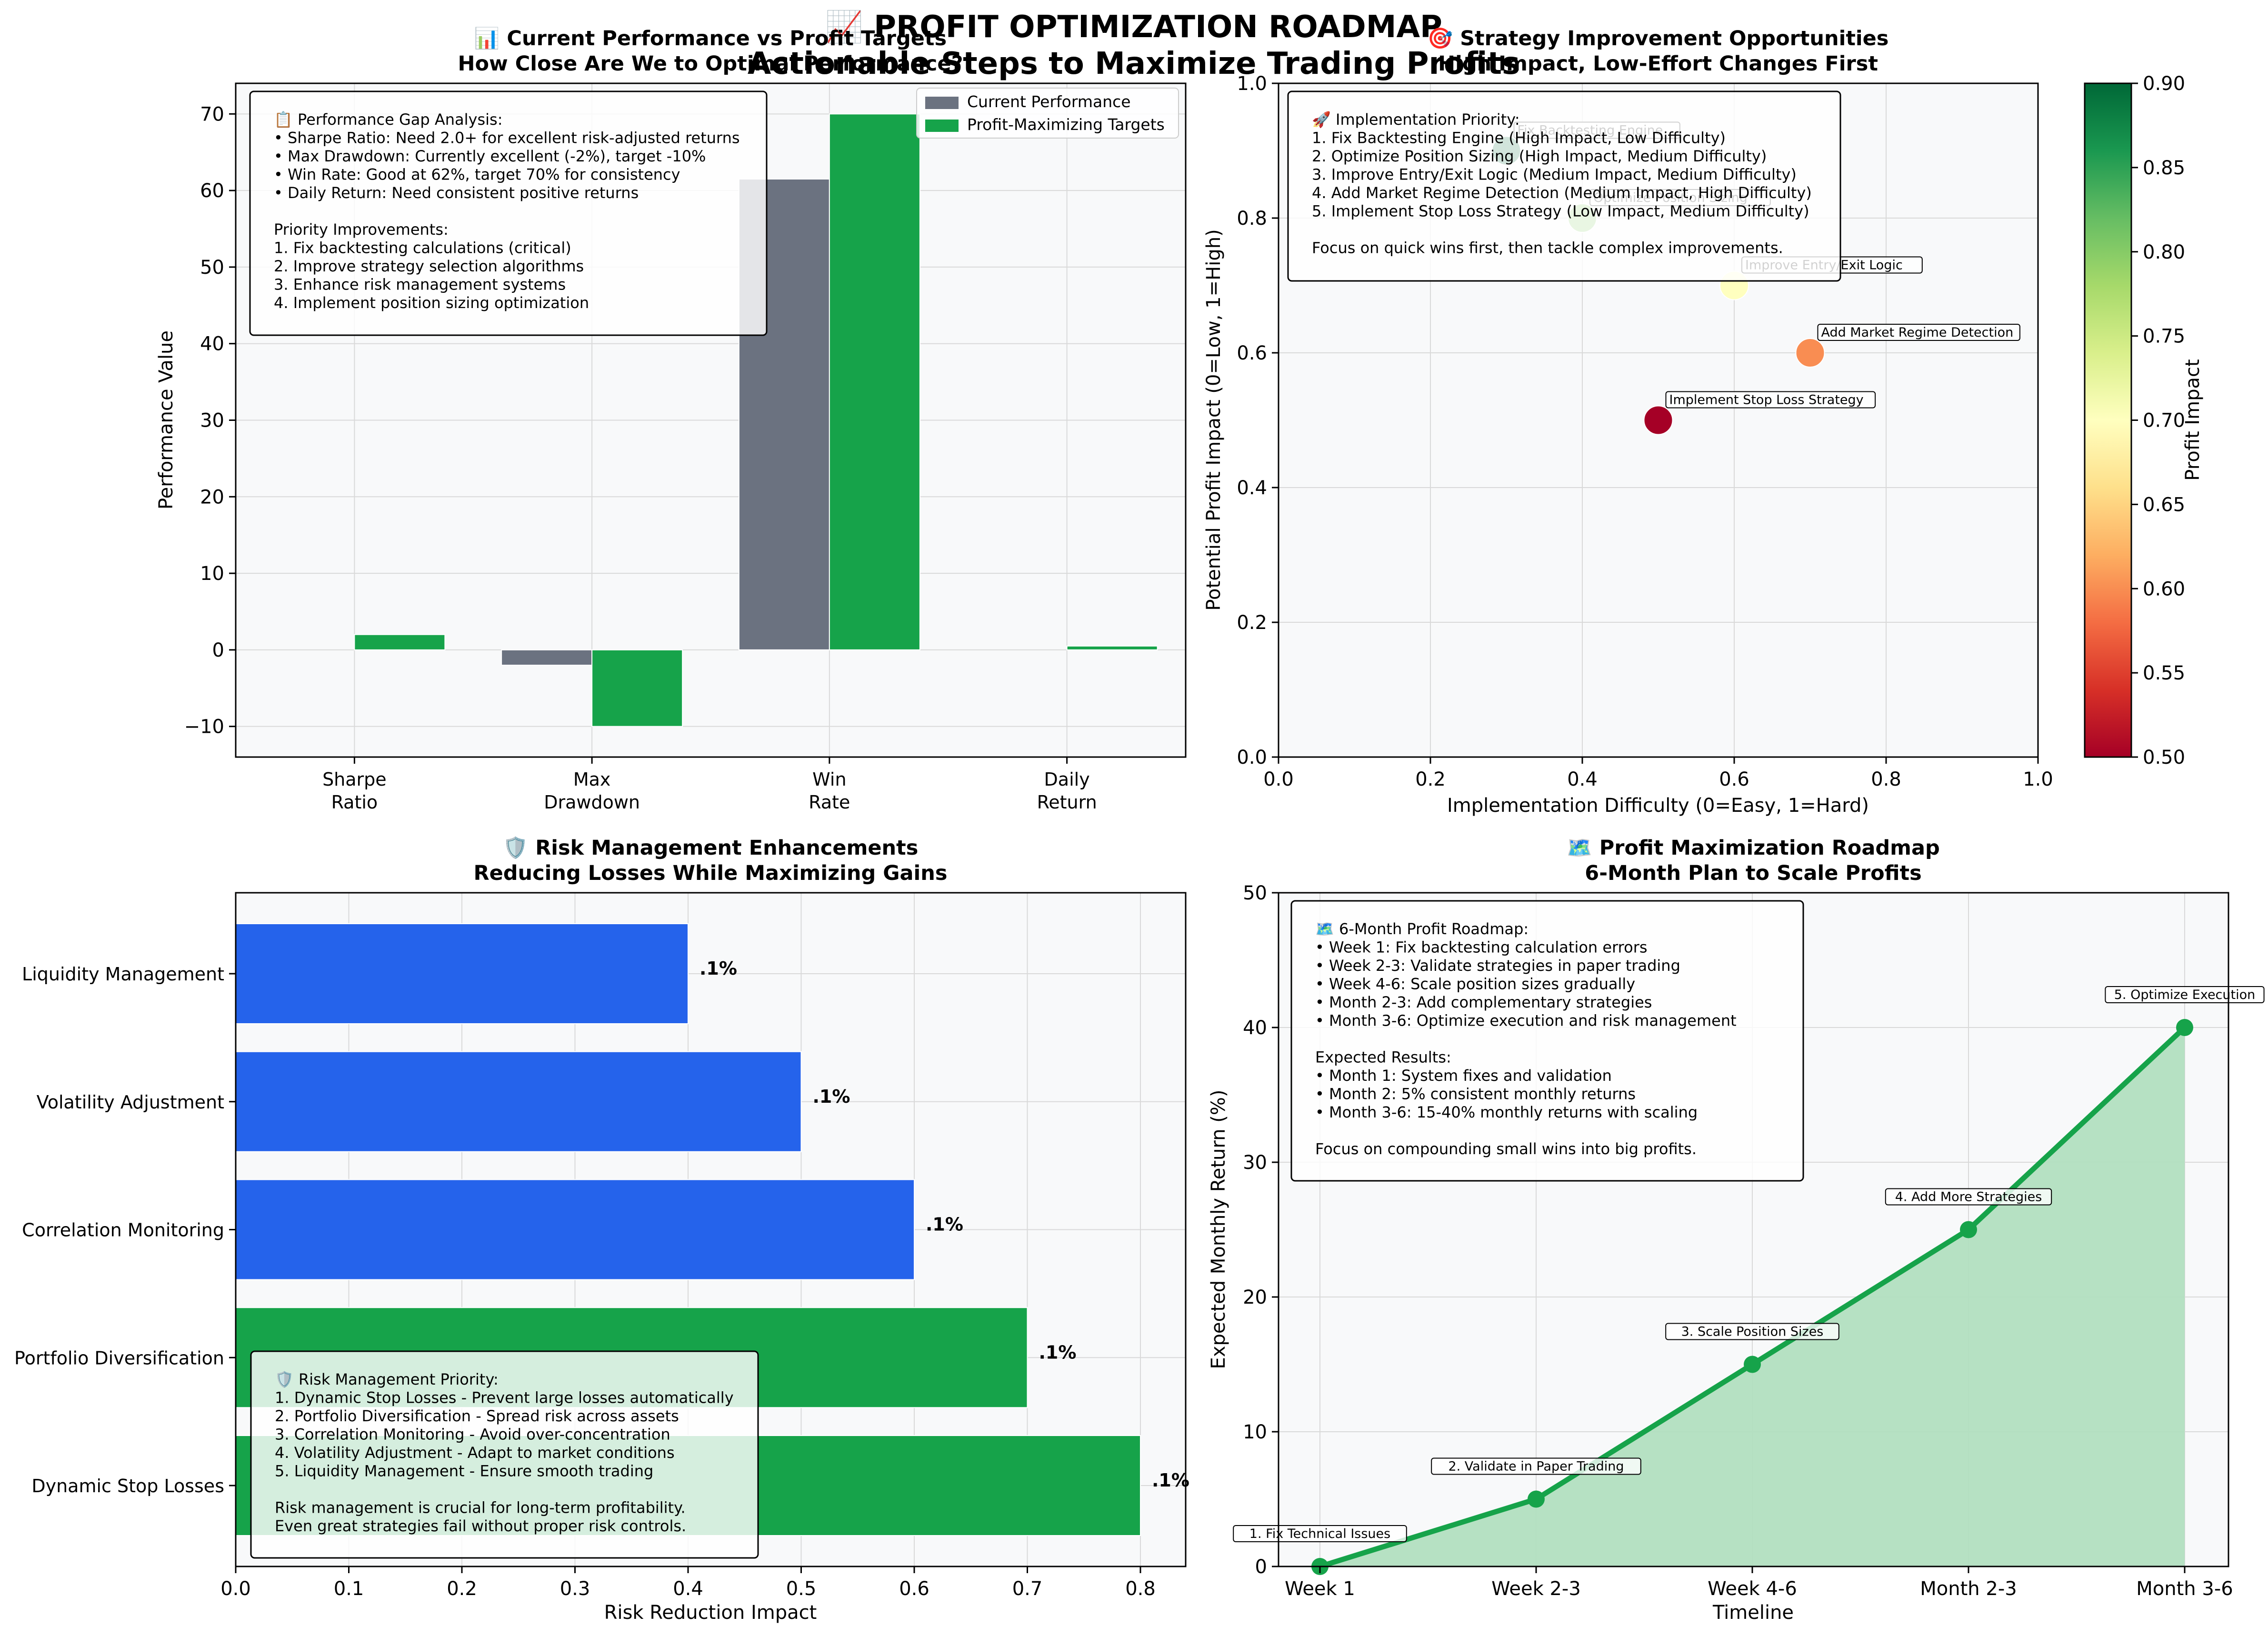  I want to click on roadmap-point-label-text: 3. Scale Position Sizes, so click(1752, 1332).